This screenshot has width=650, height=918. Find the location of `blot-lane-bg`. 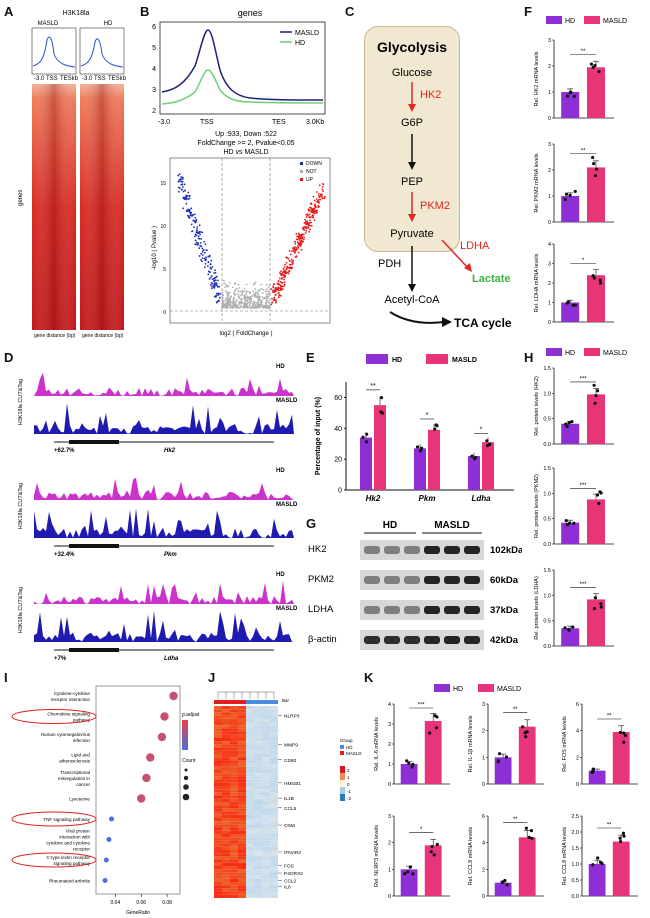

blot-lane-bg is located at coordinates (422, 580).